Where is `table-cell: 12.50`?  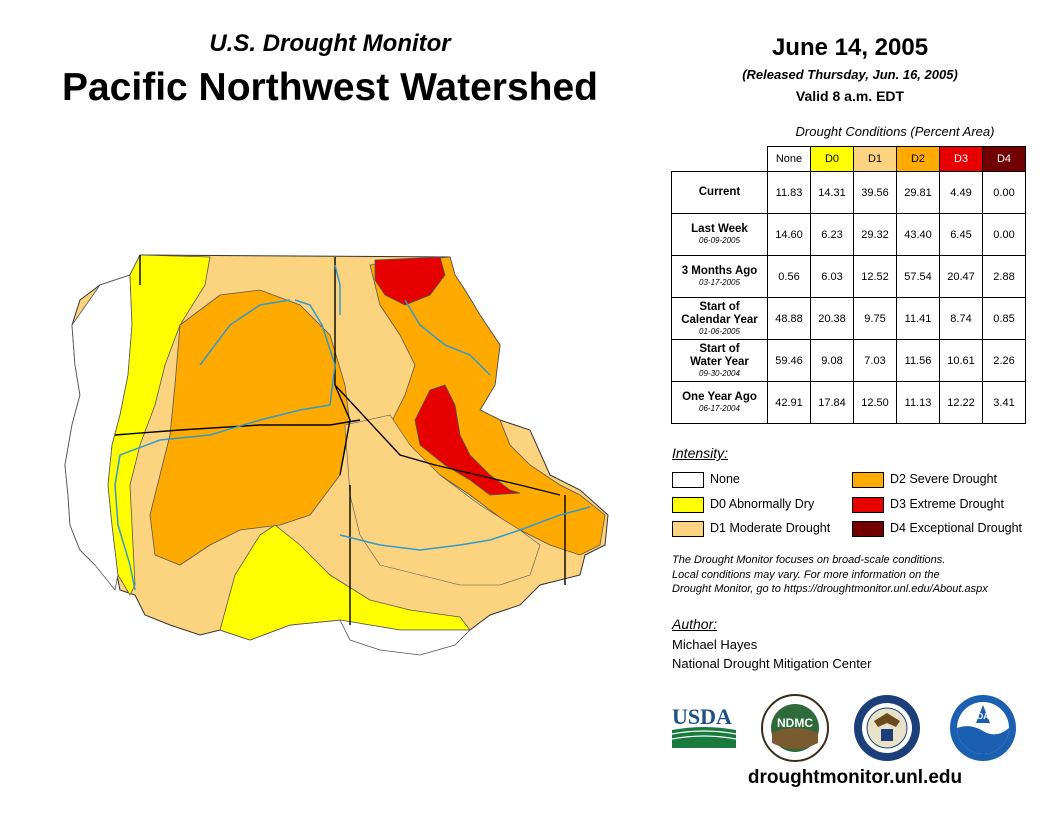 table-cell: 12.50 is located at coordinates (875, 402).